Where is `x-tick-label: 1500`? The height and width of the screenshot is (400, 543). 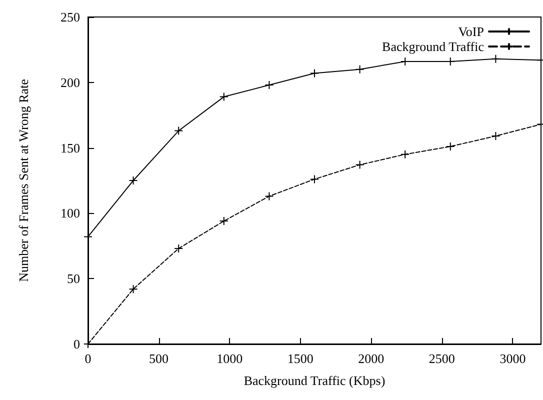
x-tick-label: 1500 is located at coordinates (300, 358).